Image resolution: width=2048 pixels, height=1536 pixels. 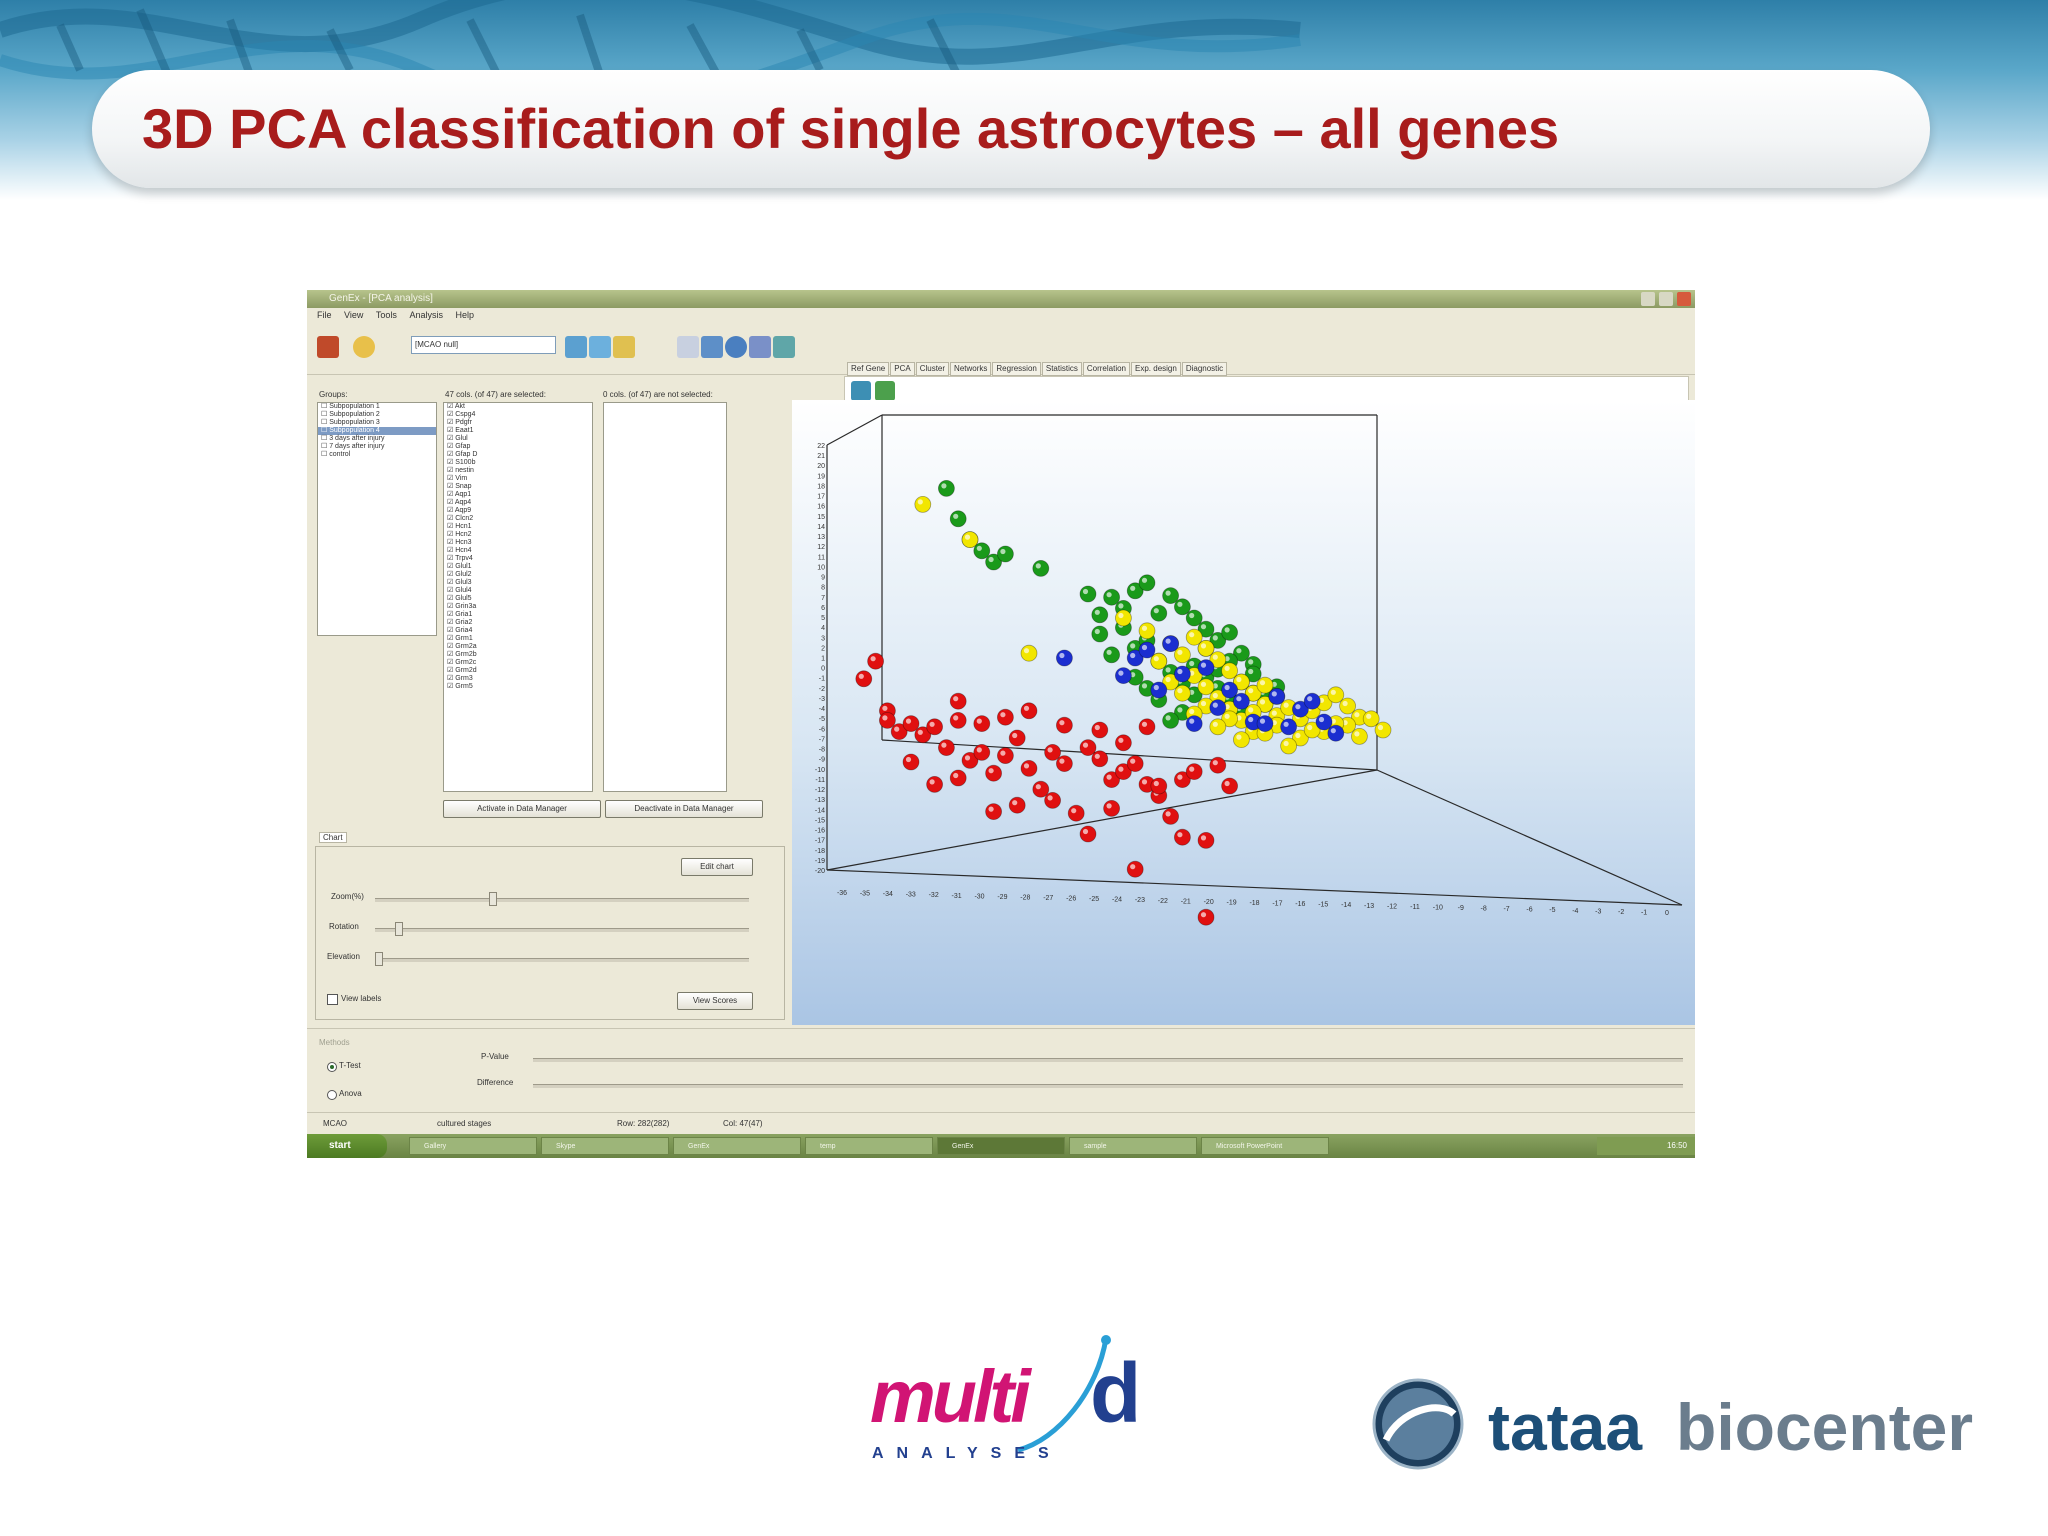 I want to click on rotation-slider-thumb, so click(x=399, y=929).